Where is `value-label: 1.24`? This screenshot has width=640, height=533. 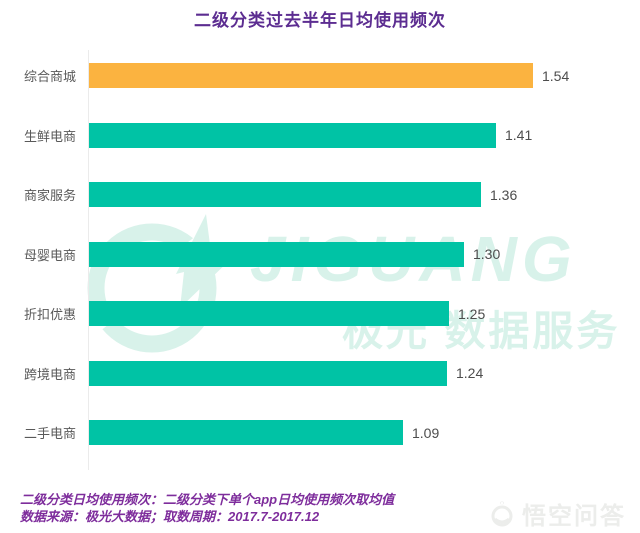 value-label: 1.24 is located at coordinates (470, 373).